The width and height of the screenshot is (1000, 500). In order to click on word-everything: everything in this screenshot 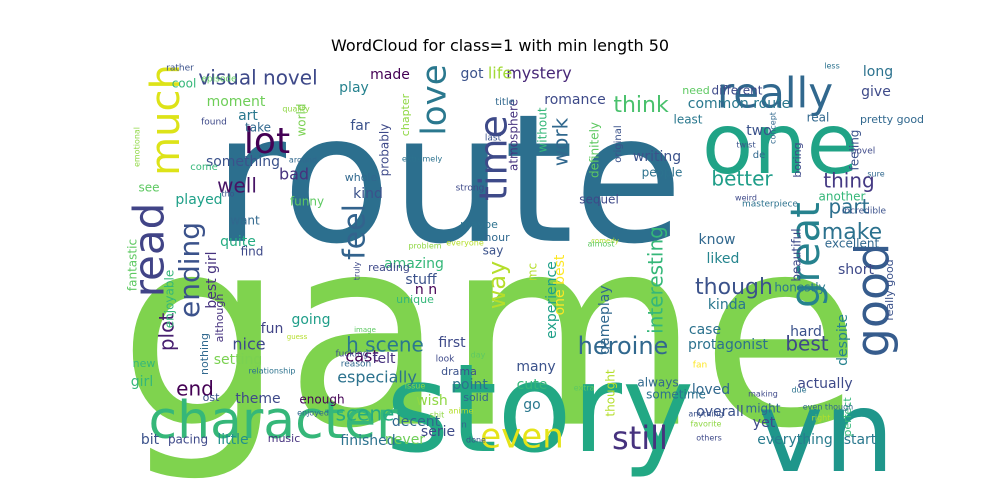, I will do `click(795, 440)`.